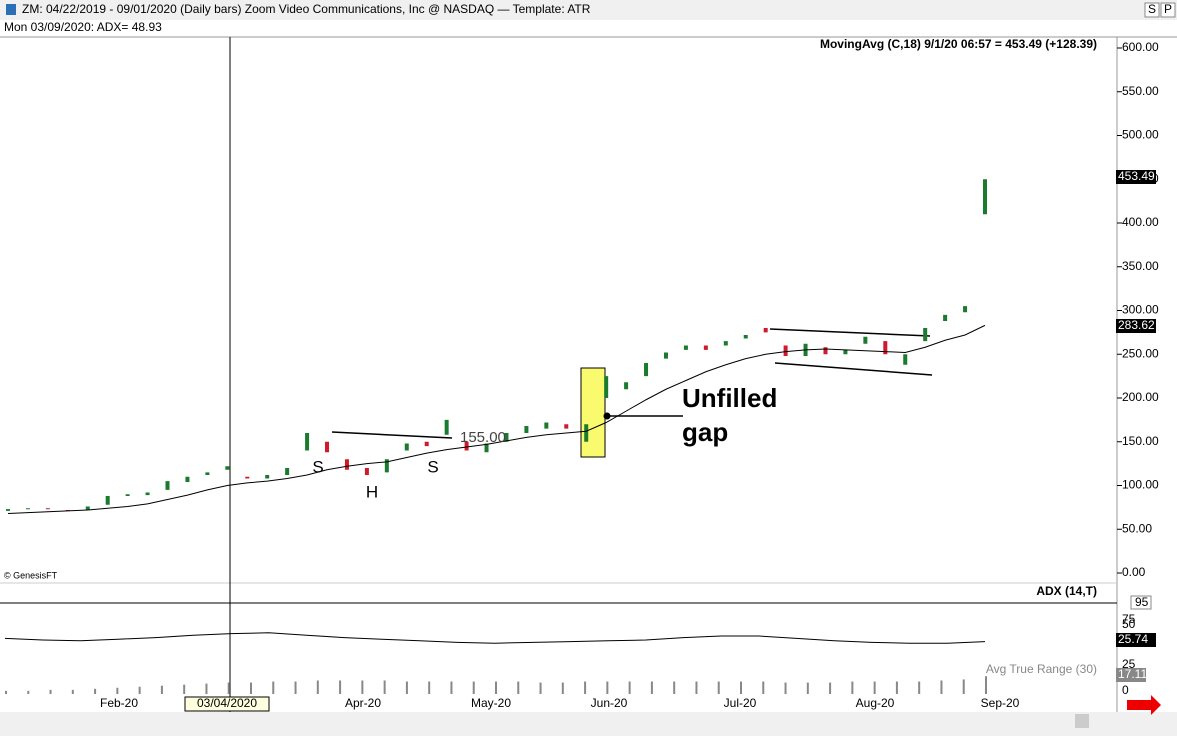  I want to click on x-tick-label: Jul-20, so click(740, 703).